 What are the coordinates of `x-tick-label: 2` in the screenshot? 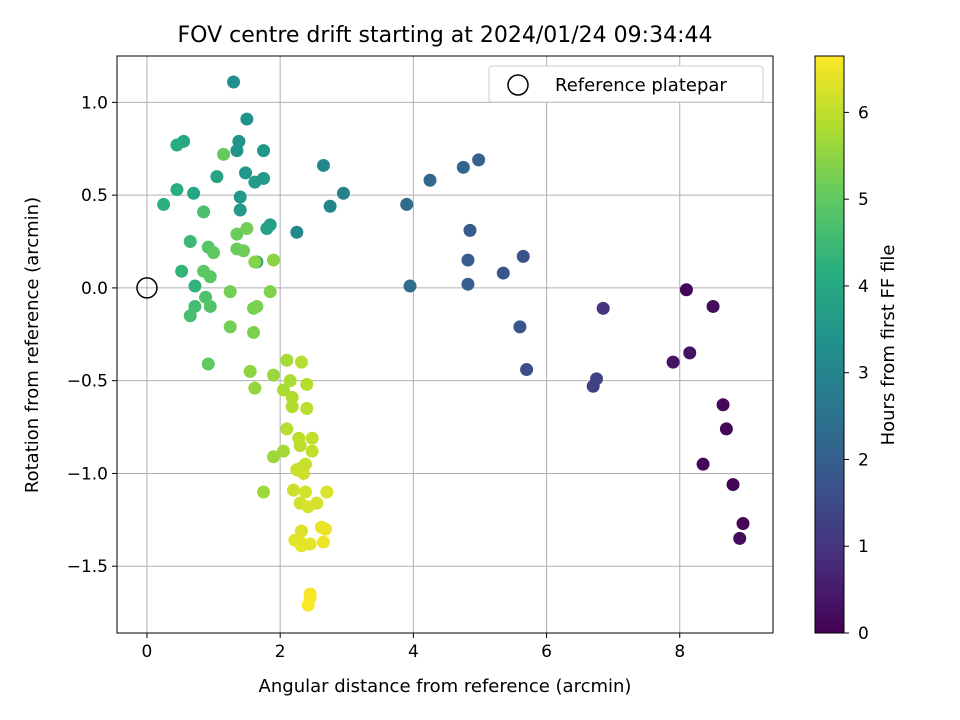 It's located at (280, 652).